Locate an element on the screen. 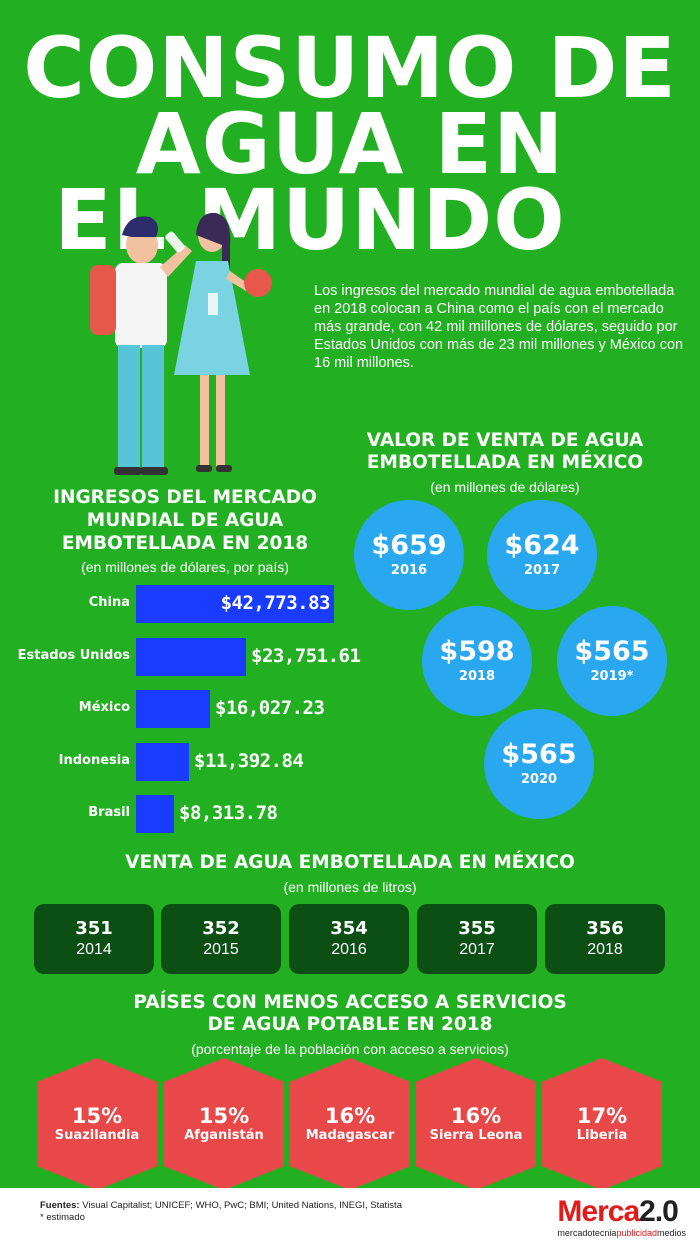  chart-title-3: EMBOTELLADA EN 2018 is located at coordinates (185, 543).